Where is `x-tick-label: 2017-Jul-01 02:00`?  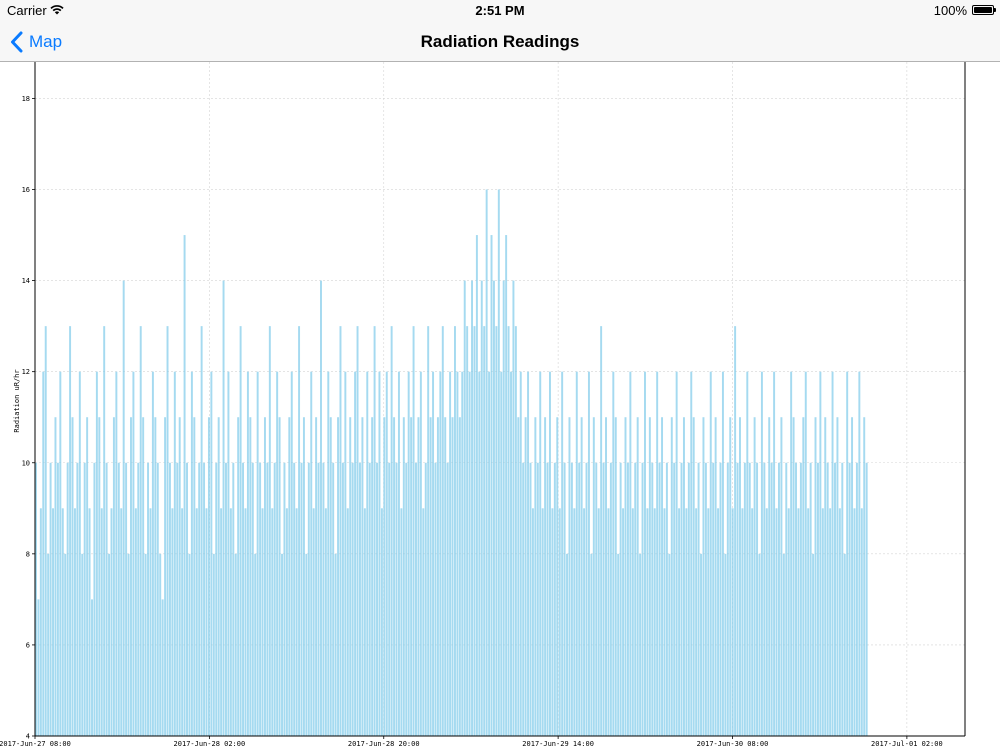 x-tick-label: 2017-Jul-01 02:00 is located at coordinates (907, 744).